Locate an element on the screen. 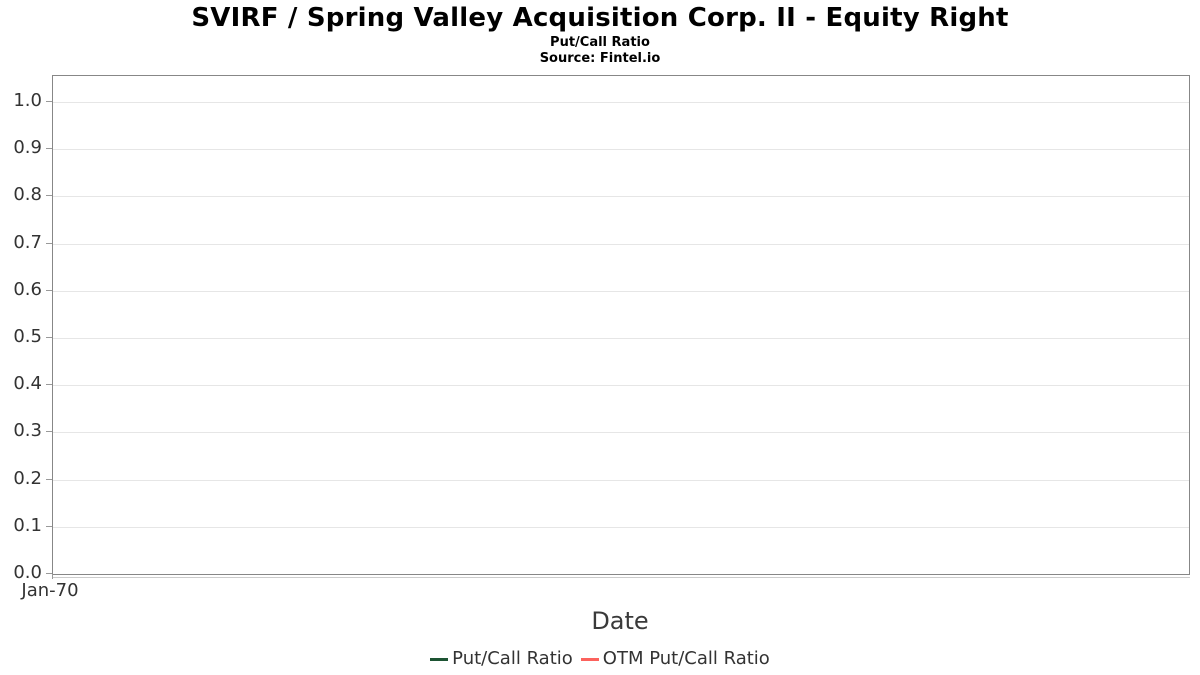 The width and height of the screenshot is (1200, 675). chart-source-note: Source: Fintel.io is located at coordinates (600, 58).